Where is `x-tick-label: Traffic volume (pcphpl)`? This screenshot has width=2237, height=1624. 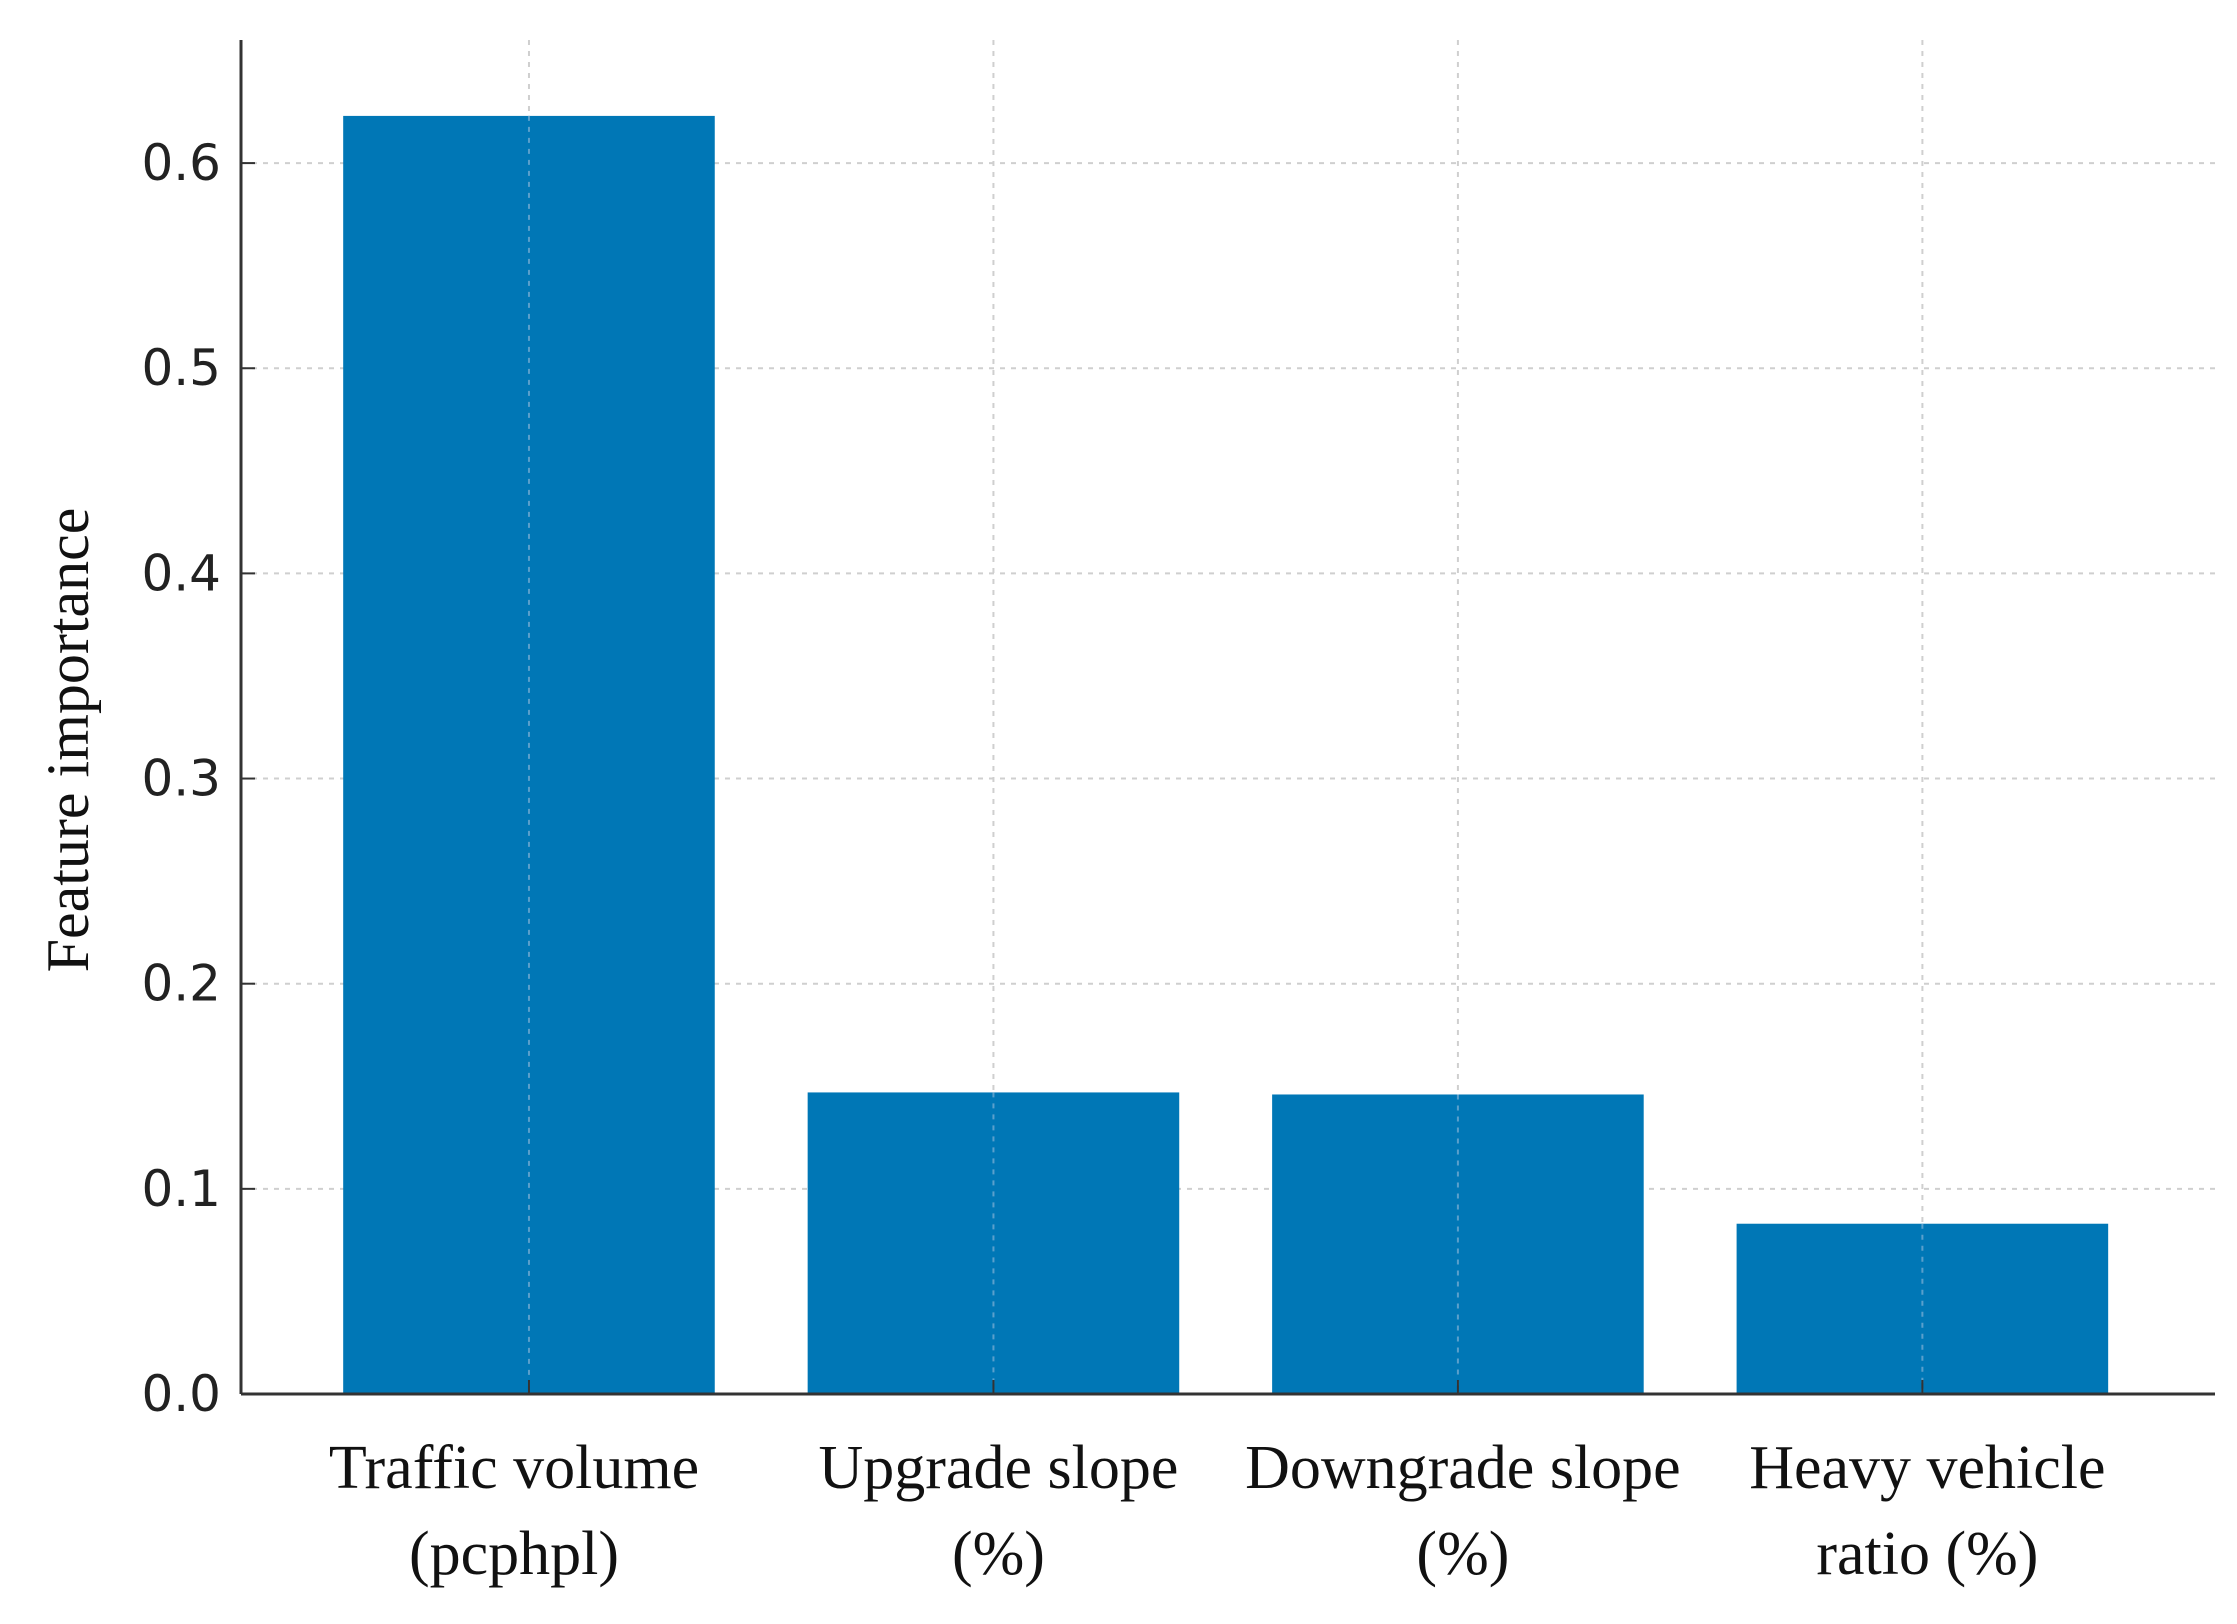
x-tick-label: Traffic volume (pcphpl) is located at coordinates (514, 1511).